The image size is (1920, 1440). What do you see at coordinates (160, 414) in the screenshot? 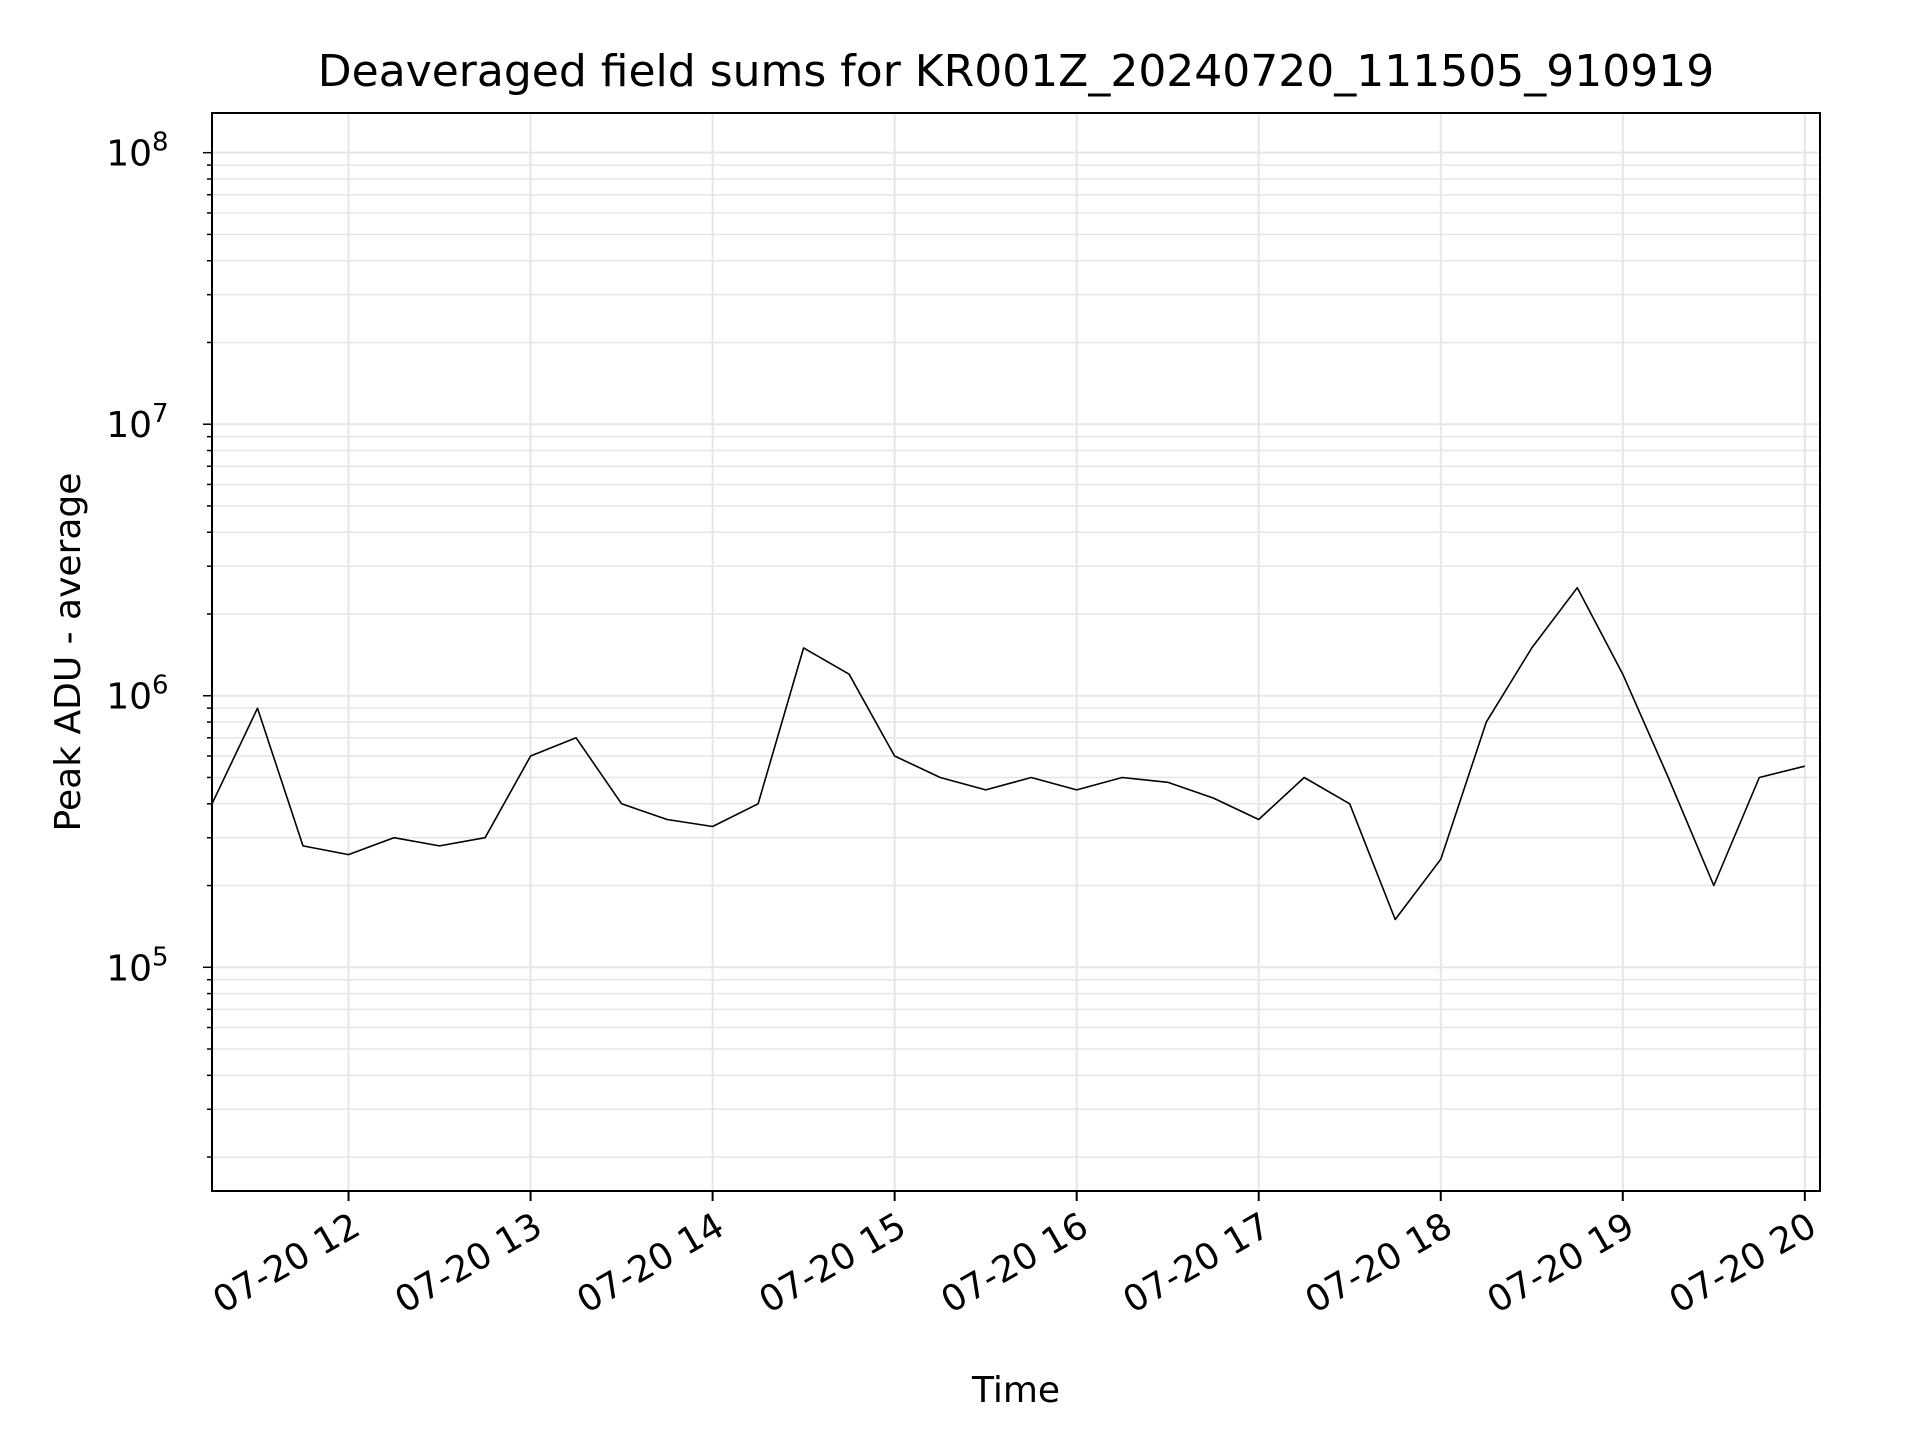
I see `y-tick-exponent: 7` at bounding box center [160, 414].